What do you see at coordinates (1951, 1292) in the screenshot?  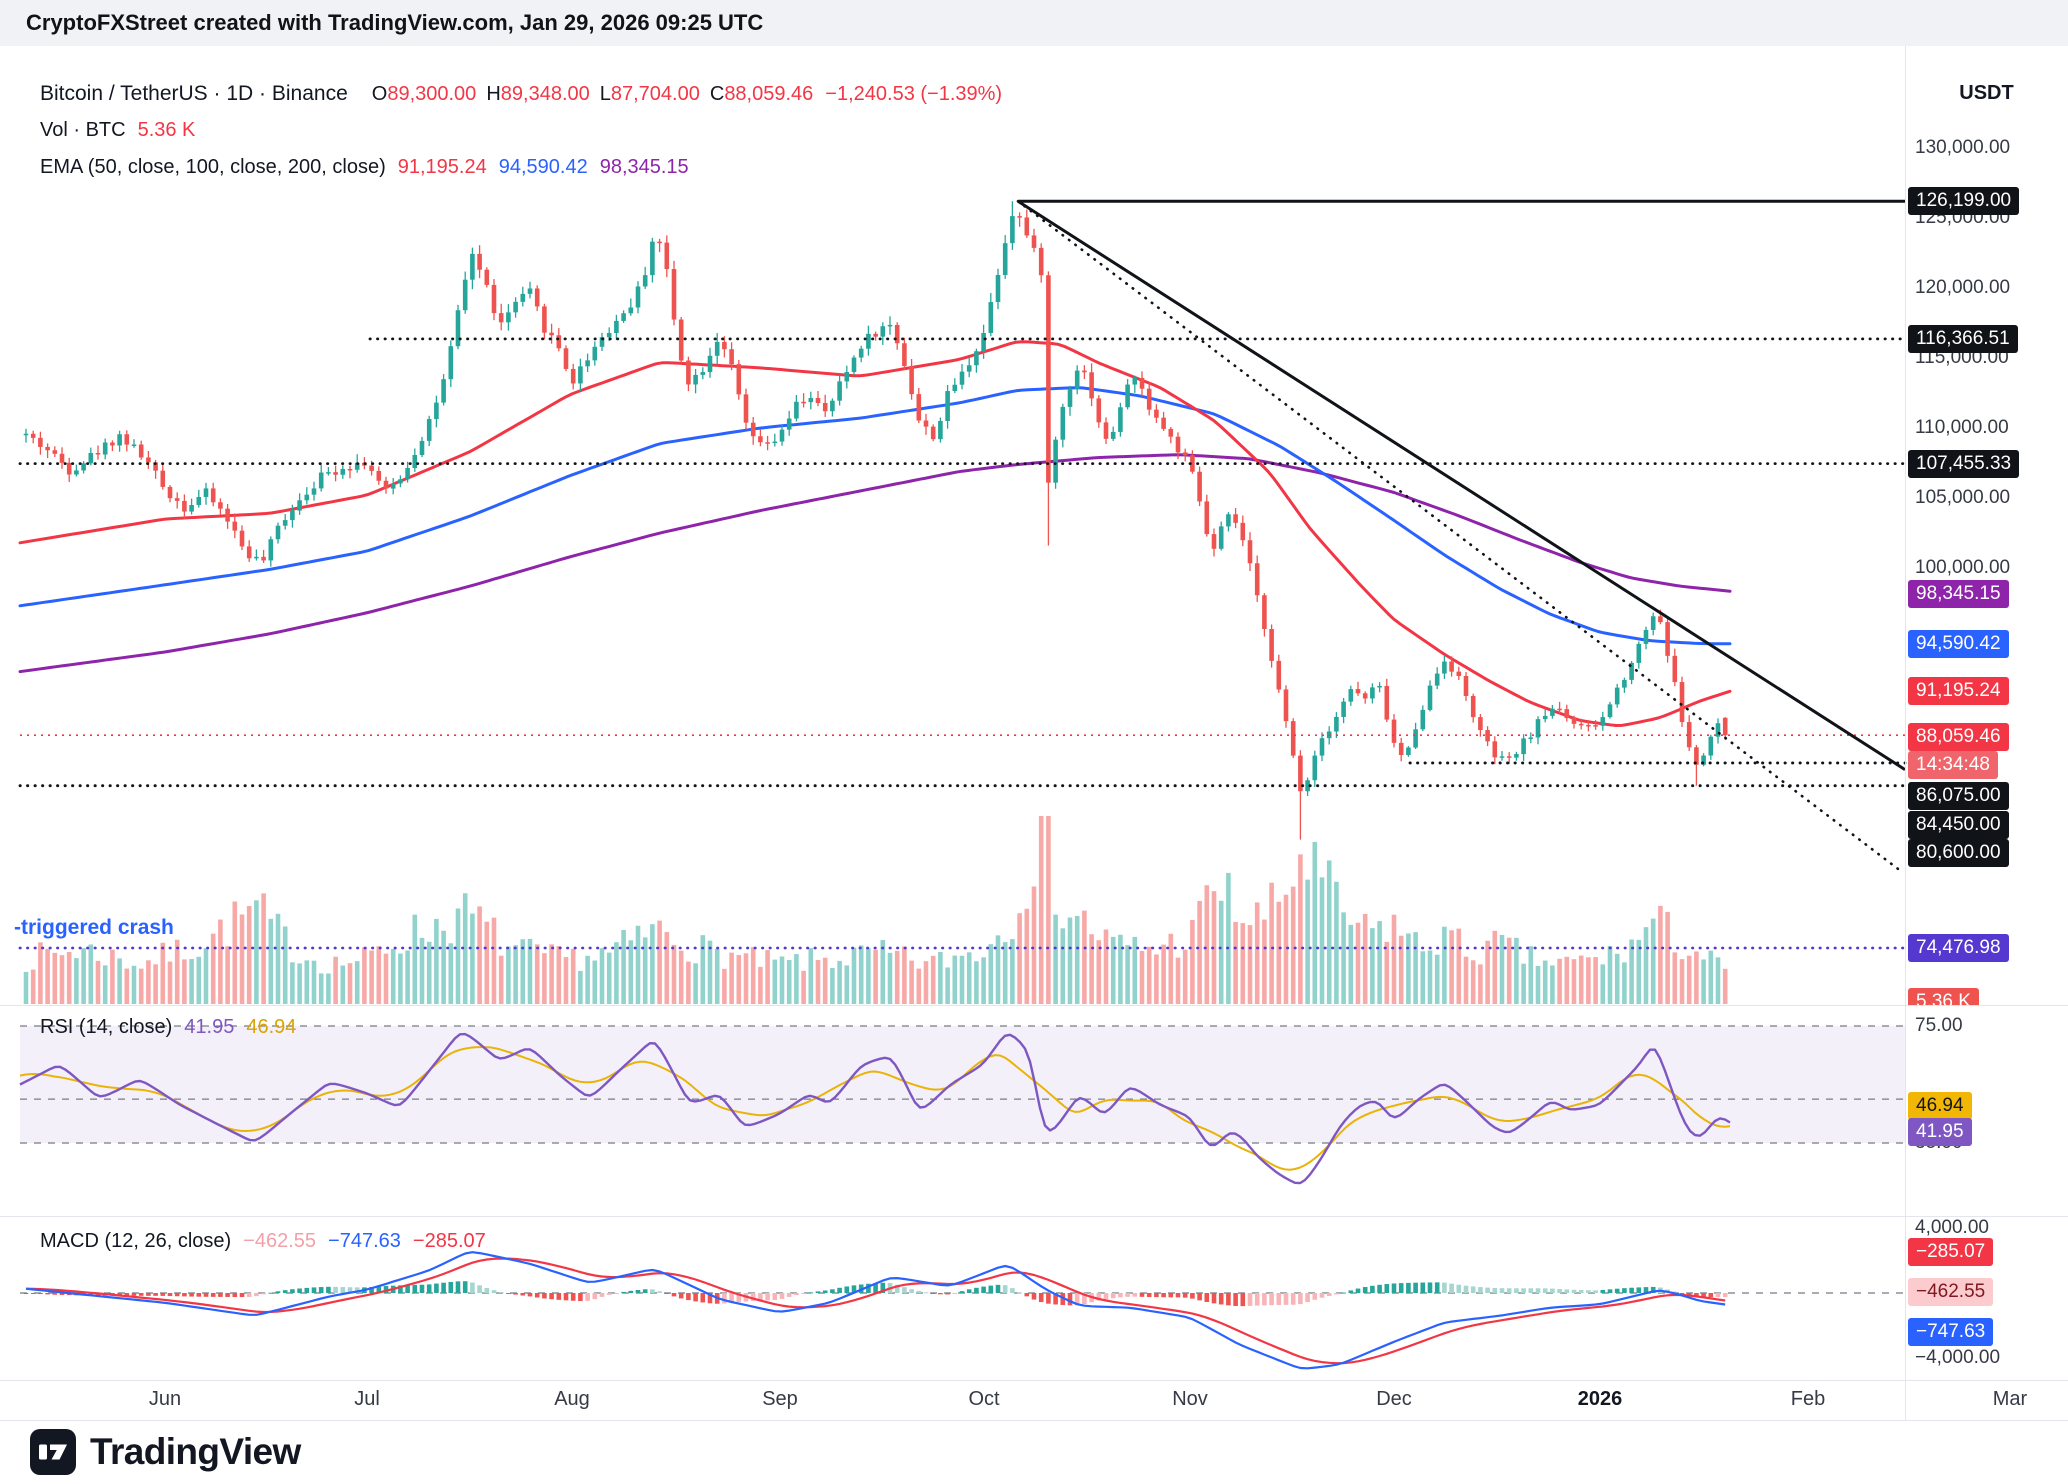 I see `macd-badge: −462.55` at bounding box center [1951, 1292].